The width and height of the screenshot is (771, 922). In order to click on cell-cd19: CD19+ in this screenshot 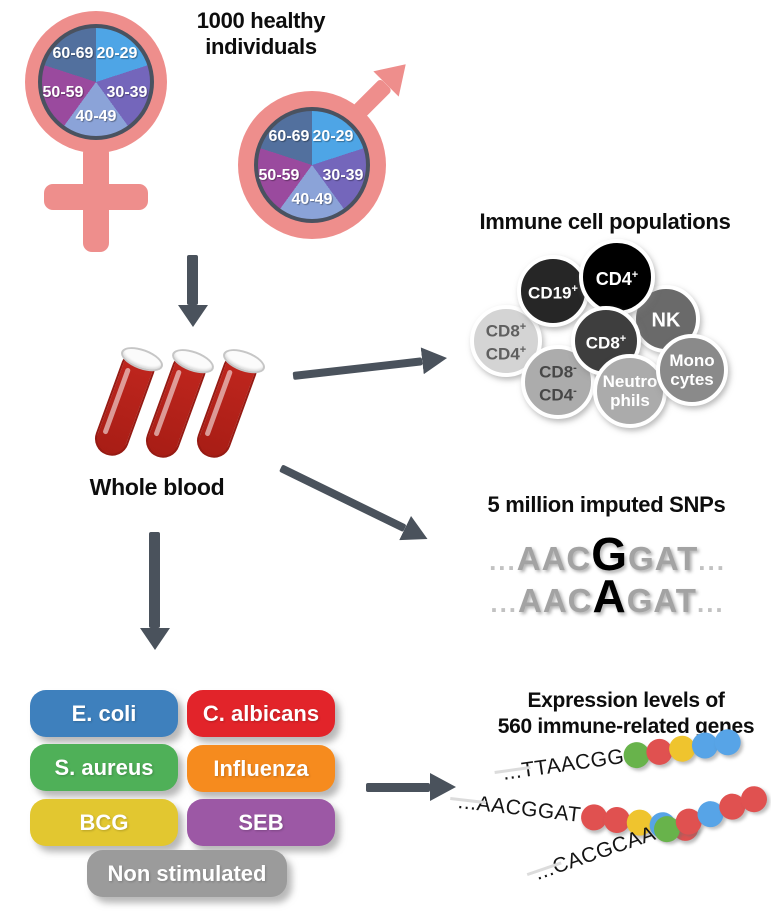, I will do `click(553, 291)`.